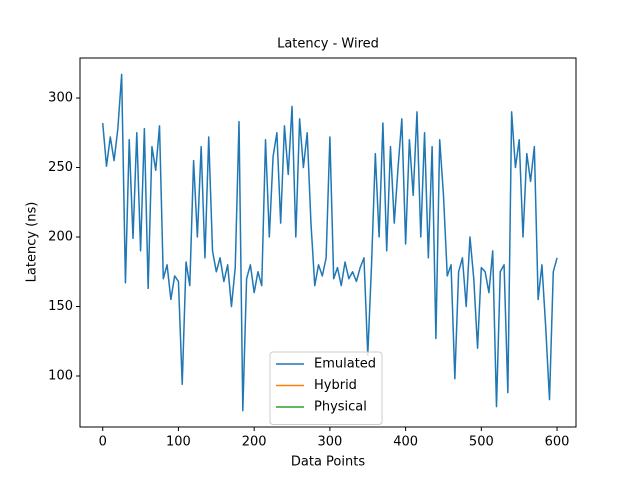 The height and width of the screenshot is (484, 640). Describe the element at coordinates (345, 364) in the screenshot. I see `legend-label: Emulated` at that location.